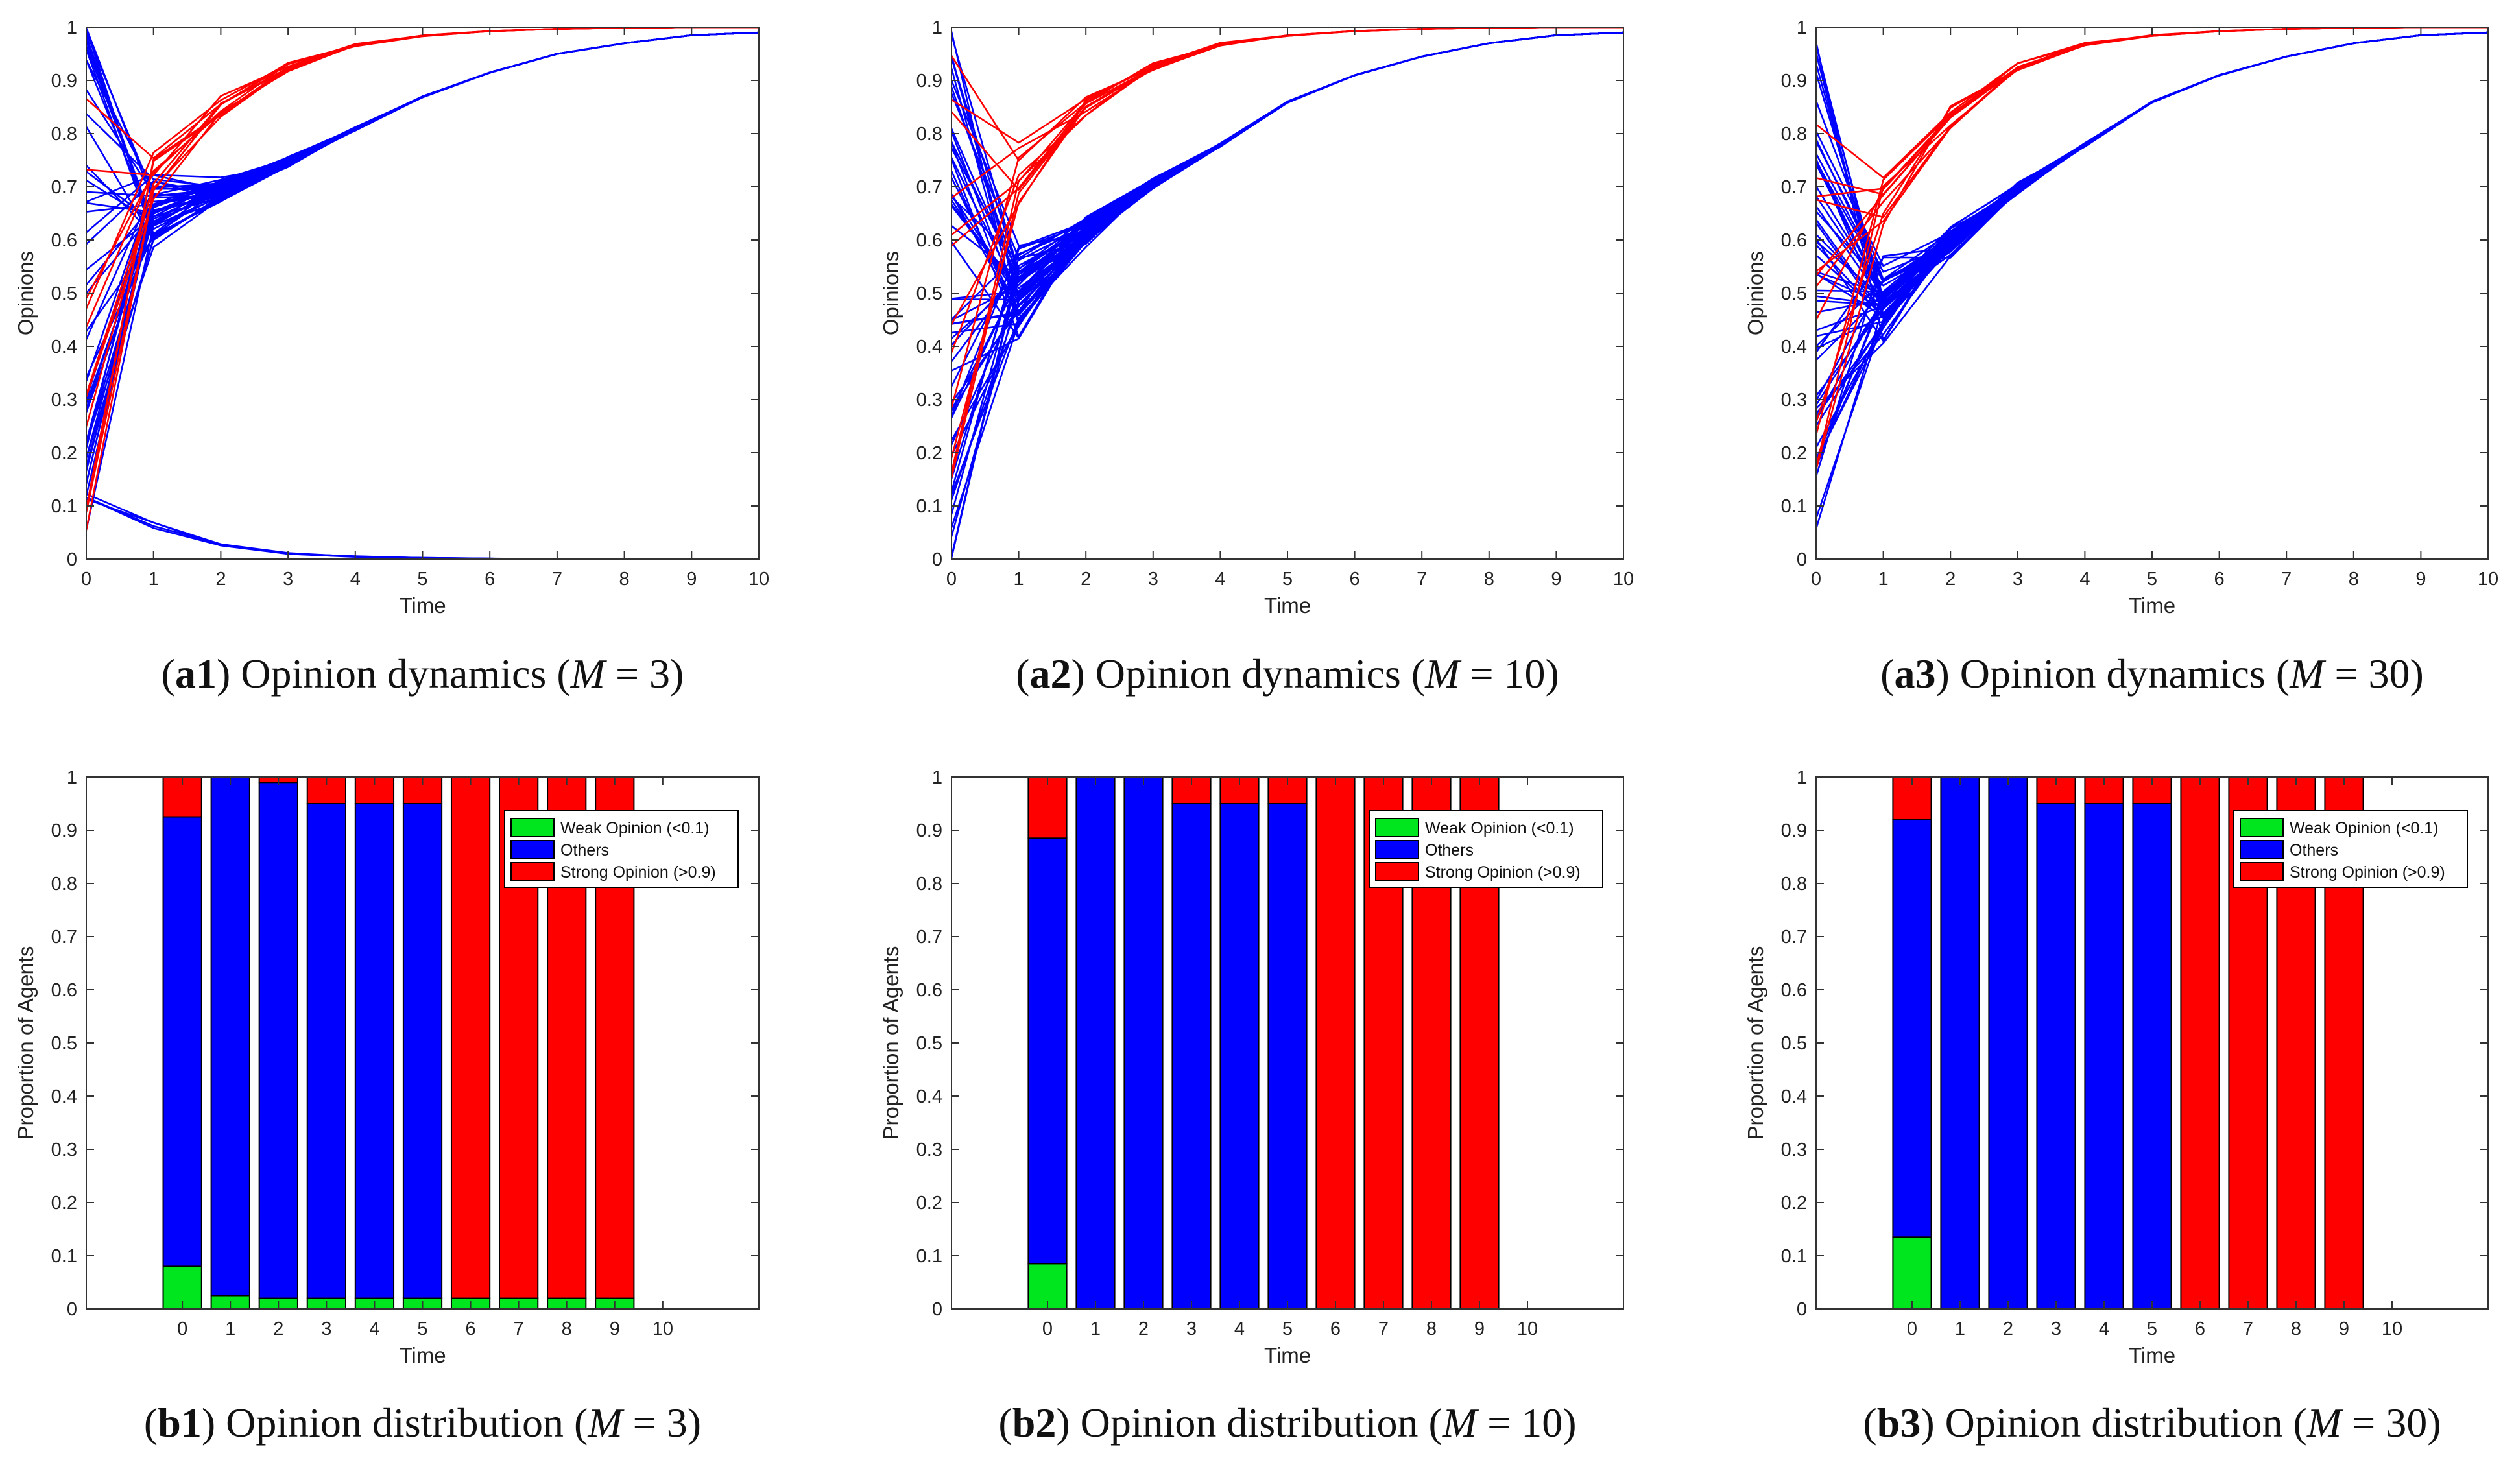  I want to click on caption-part: (, so click(151, 1423).